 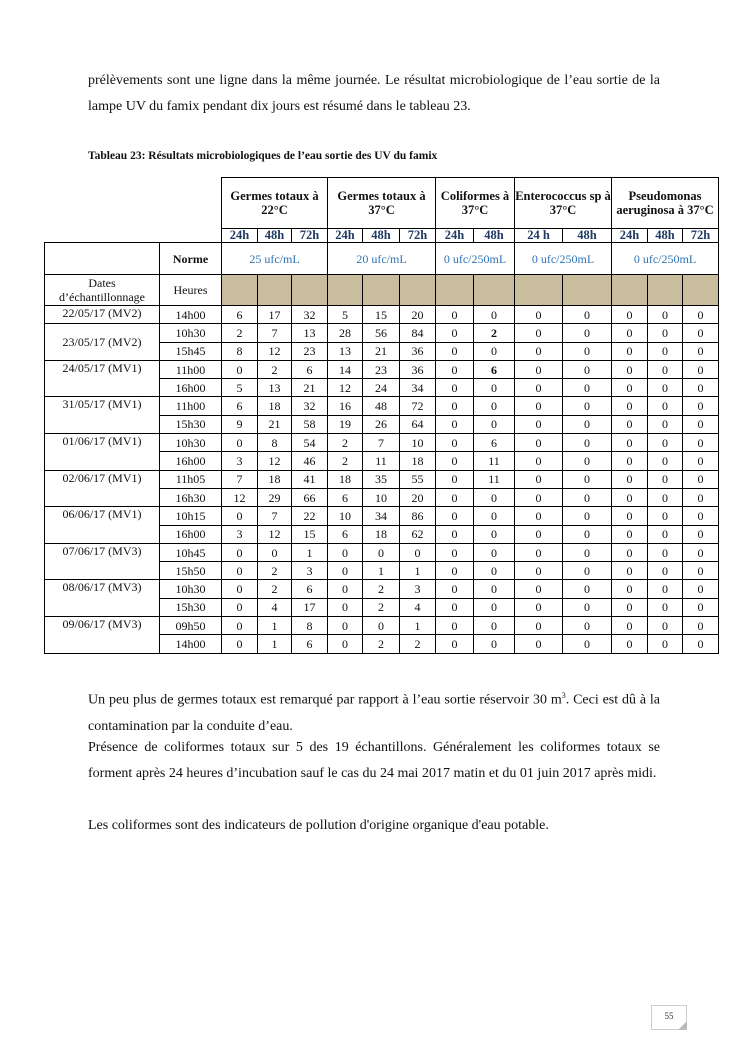 I want to click on result-cell: 86, so click(x=417, y=516).